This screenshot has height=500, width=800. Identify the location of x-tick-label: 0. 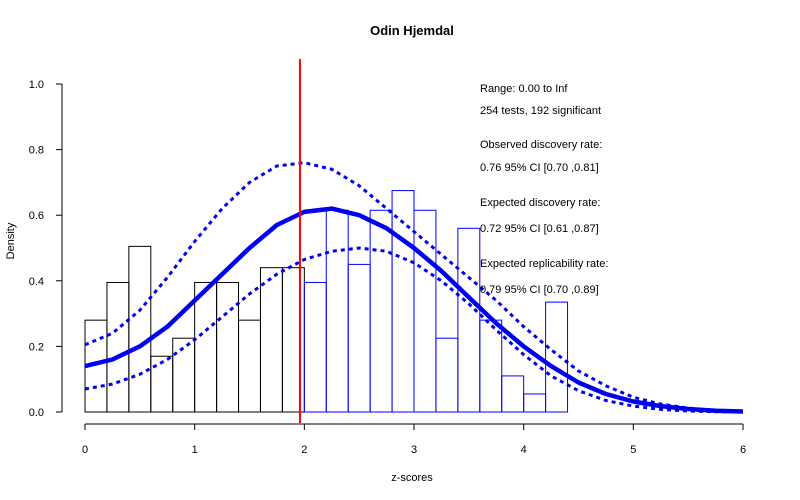
(85, 450).